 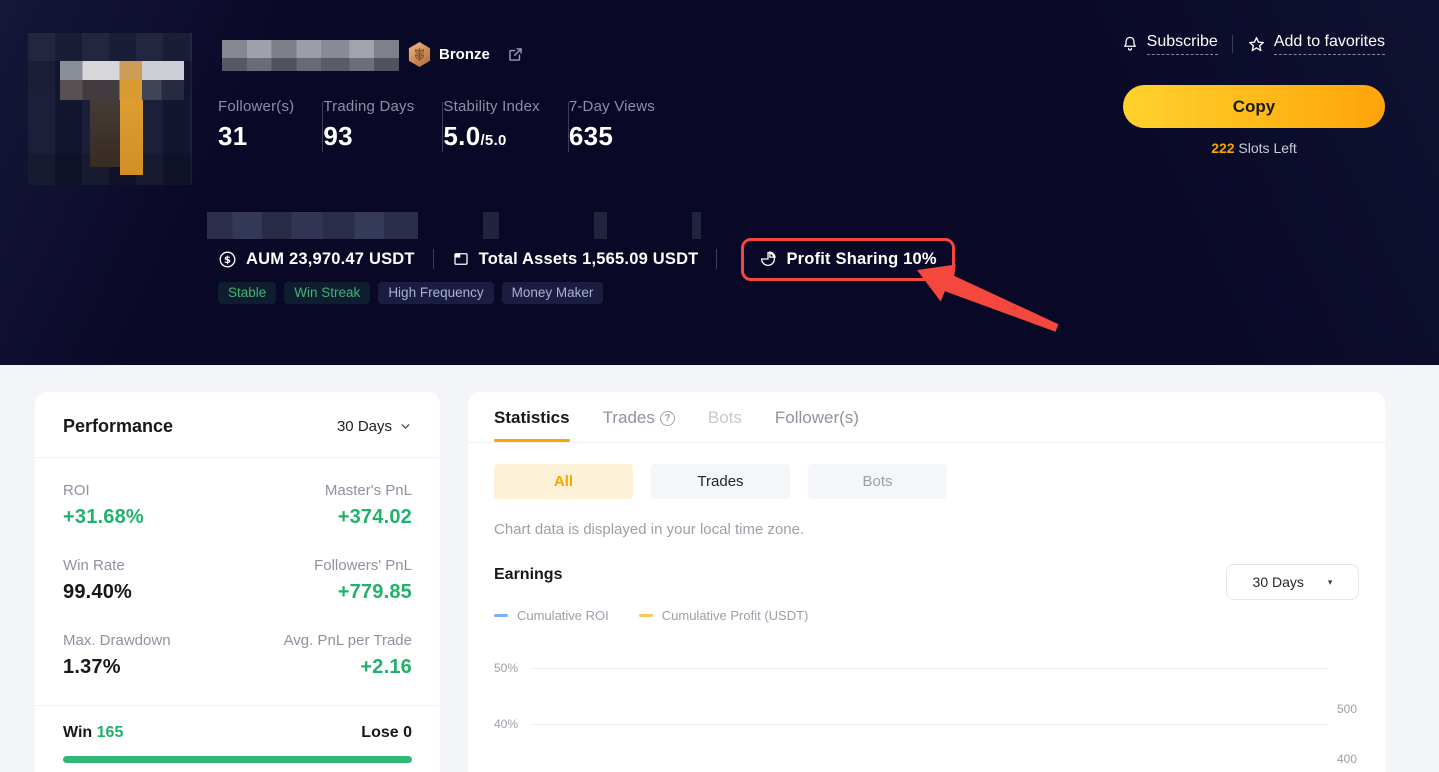 I want to click on annotation-arrow, so click(x=988, y=298).